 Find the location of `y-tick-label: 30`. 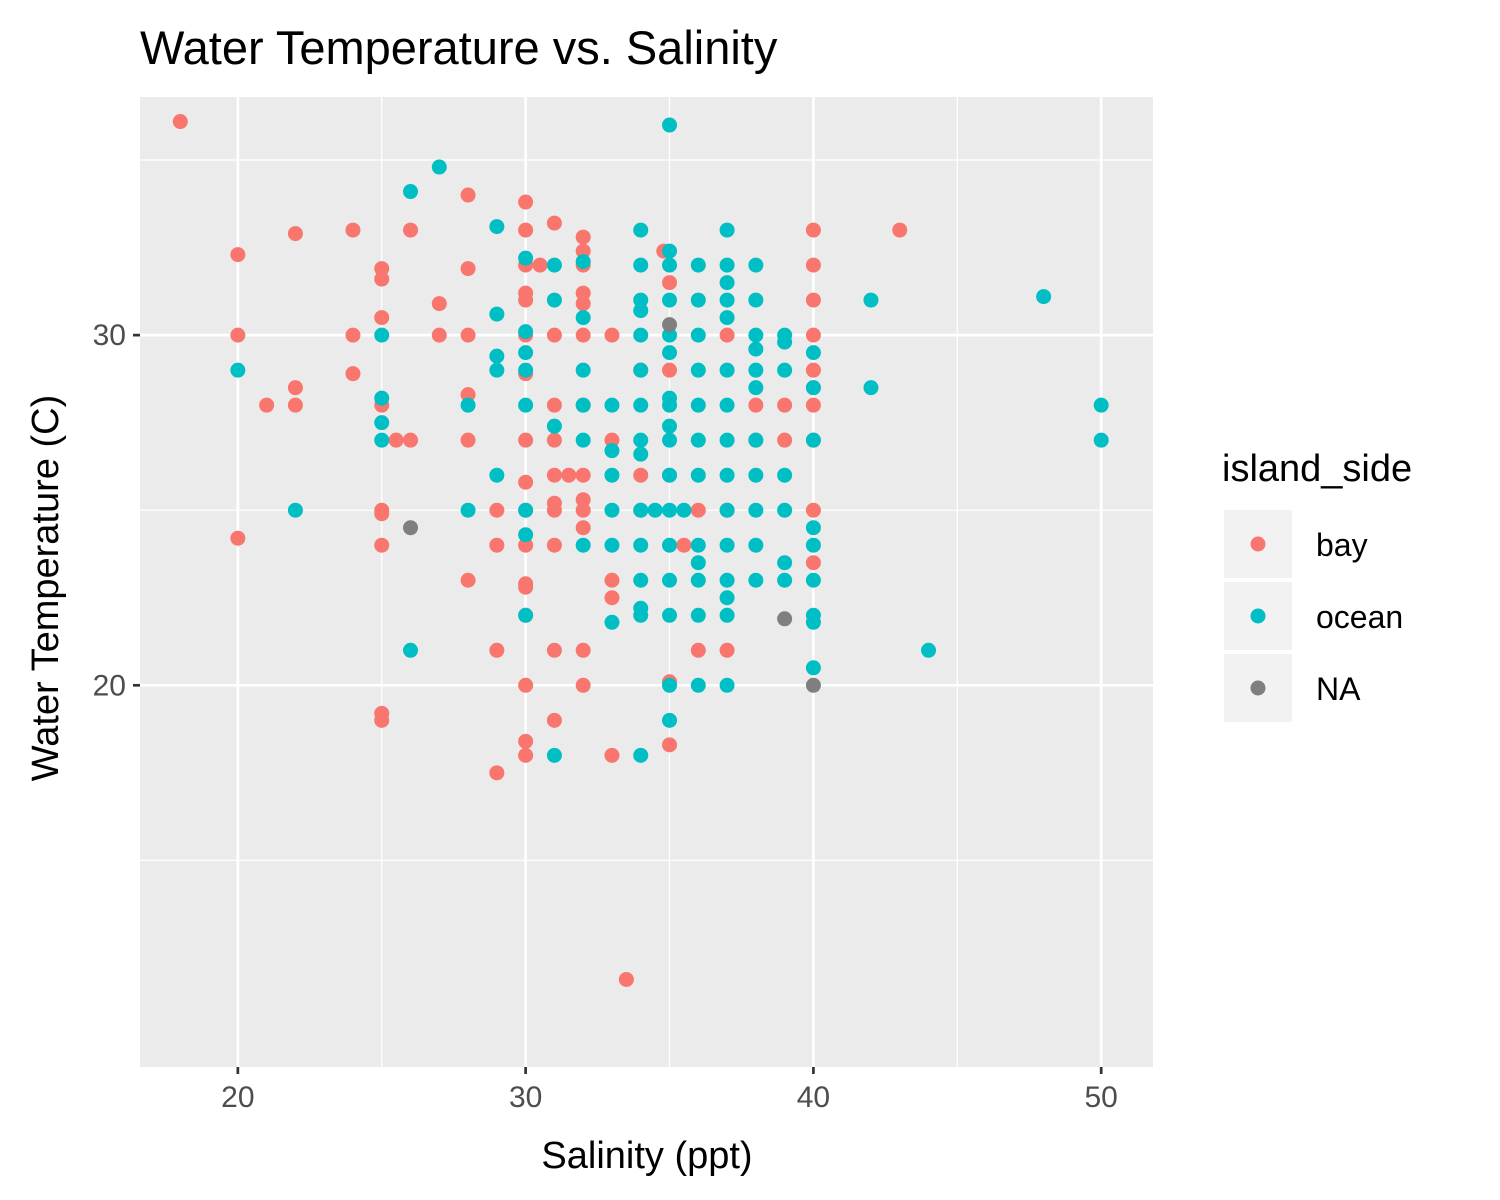

y-tick-label: 30 is located at coordinates (109, 335).